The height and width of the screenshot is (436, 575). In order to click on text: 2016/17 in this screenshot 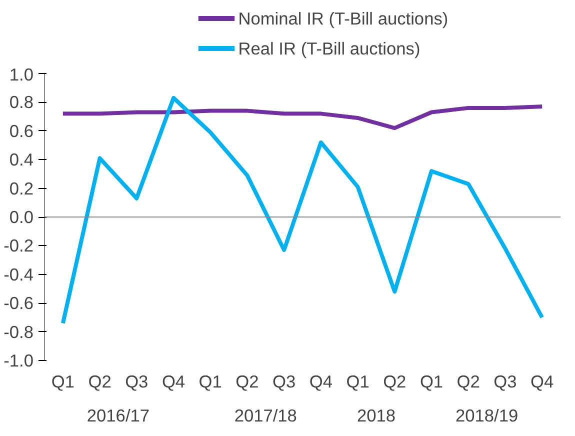, I will do `click(118, 416)`.